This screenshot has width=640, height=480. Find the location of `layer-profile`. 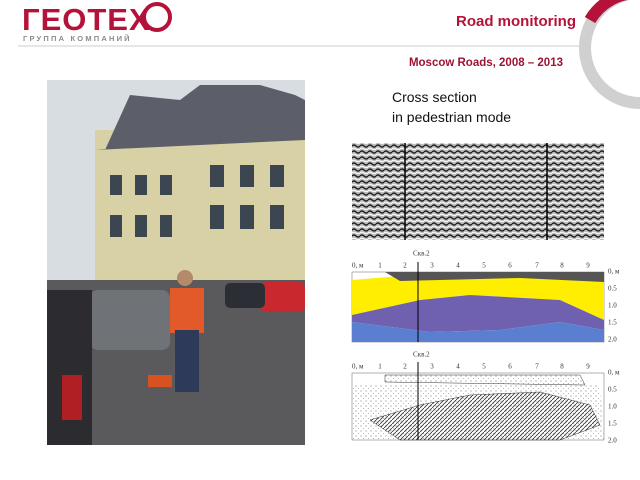

layer-profile is located at coordinates (478, 302).